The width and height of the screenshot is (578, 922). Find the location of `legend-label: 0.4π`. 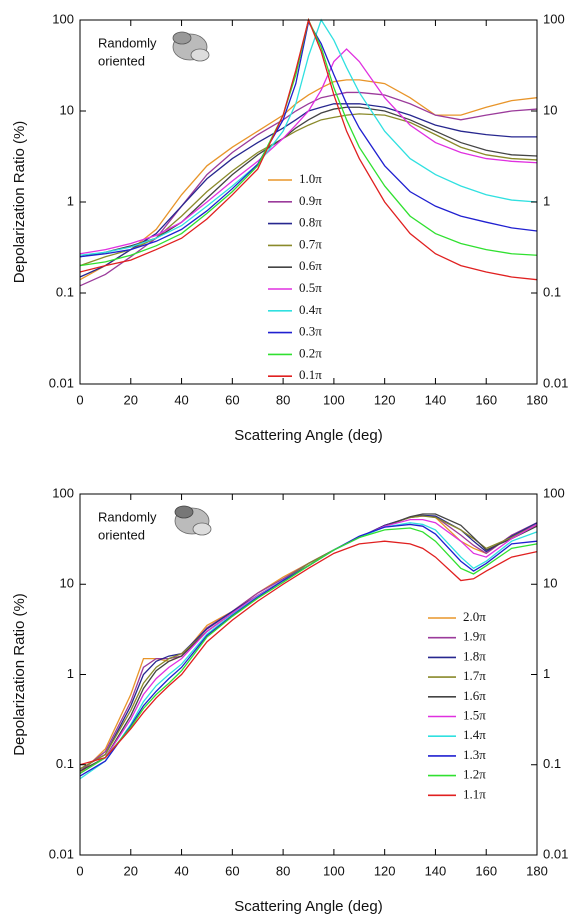

legend-label: 0.4π is located at coordinates (310, 309).